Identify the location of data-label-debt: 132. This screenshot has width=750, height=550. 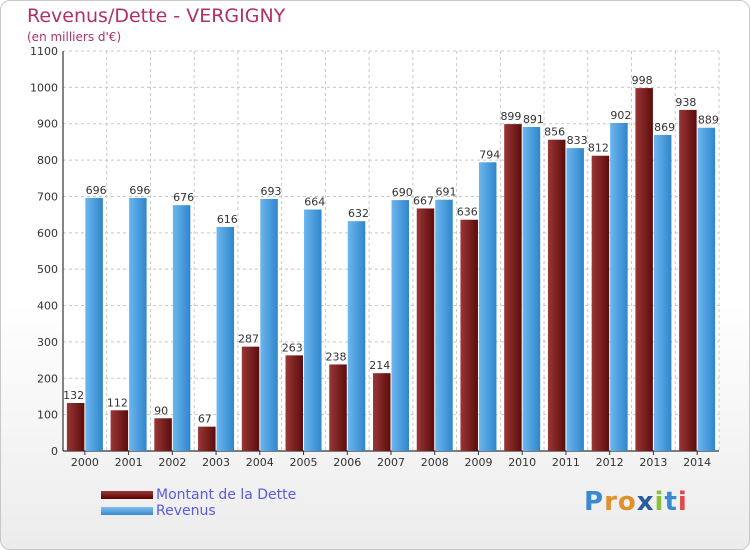
(73, 395).